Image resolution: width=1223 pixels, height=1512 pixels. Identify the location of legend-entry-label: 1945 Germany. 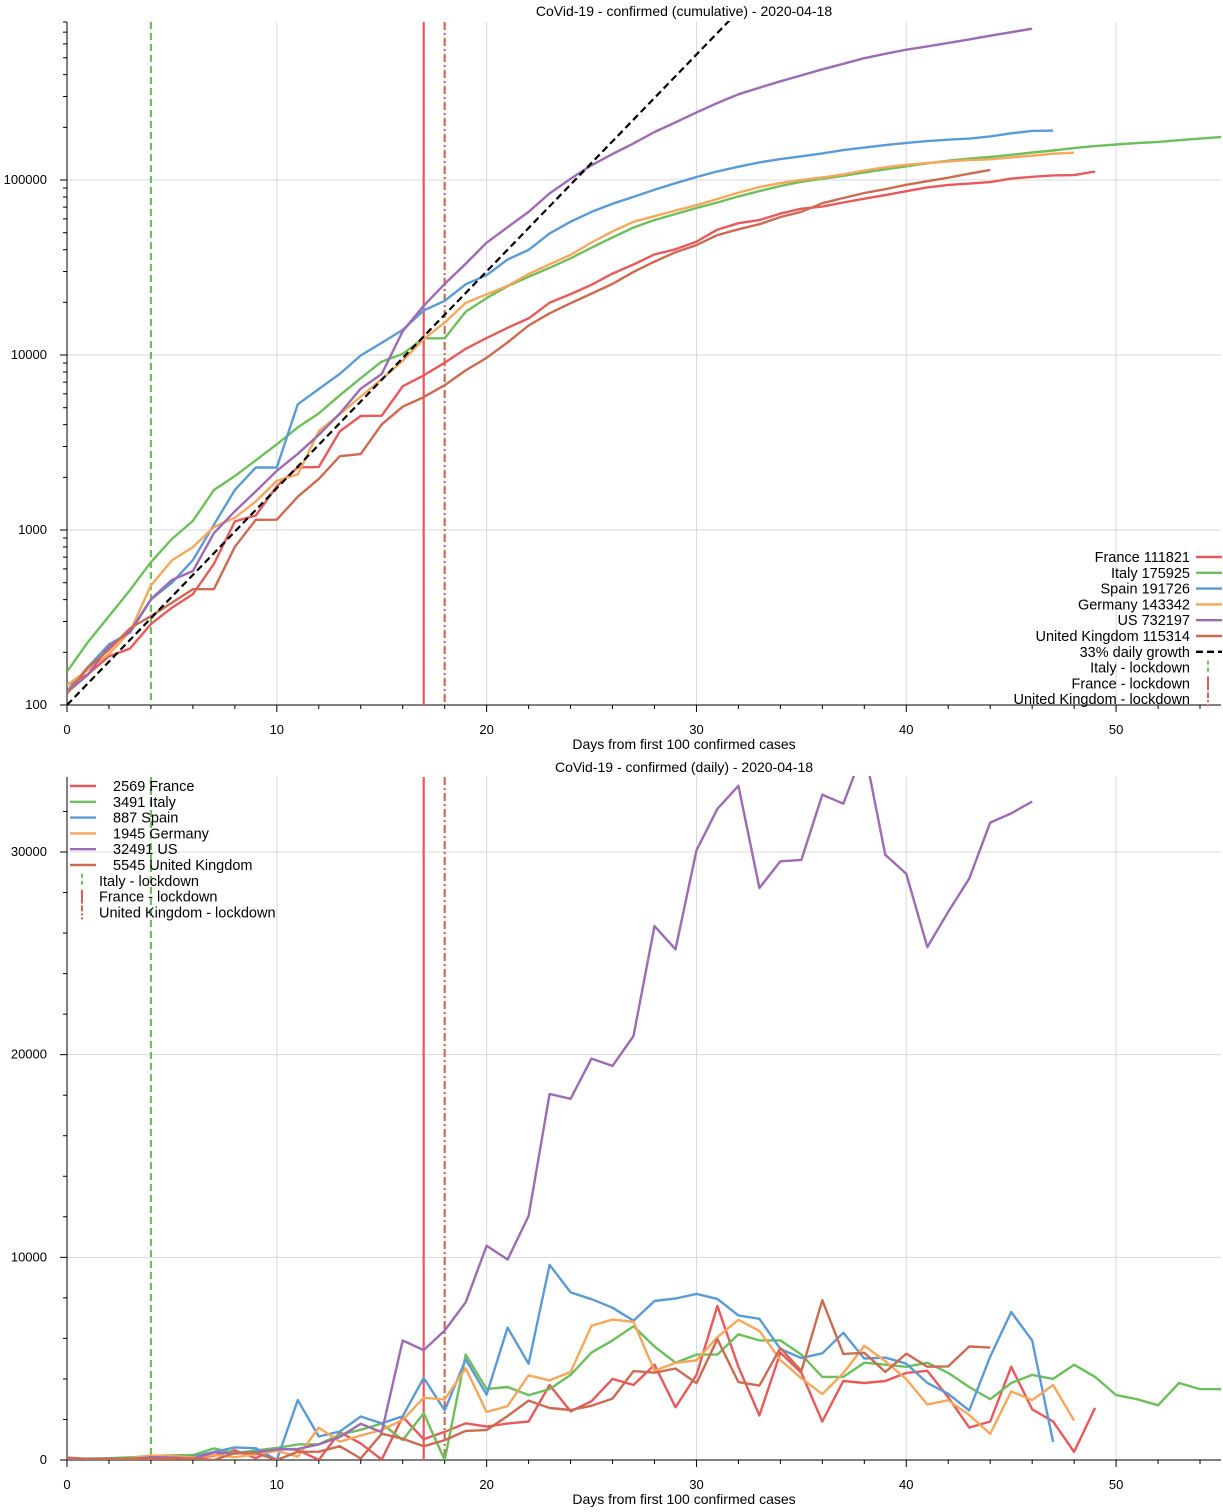
(161, 834).